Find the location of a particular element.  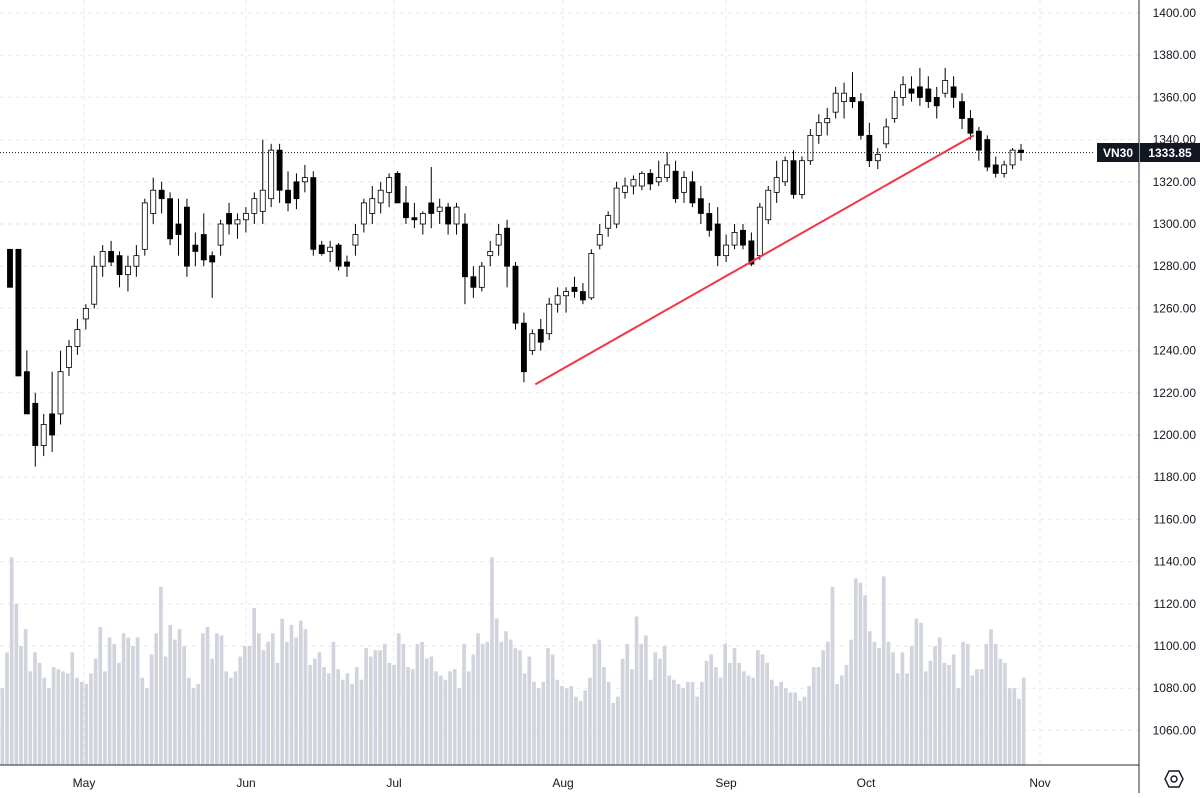

y-tick-label: 1380.00 is located at coordinates (1175, 55).